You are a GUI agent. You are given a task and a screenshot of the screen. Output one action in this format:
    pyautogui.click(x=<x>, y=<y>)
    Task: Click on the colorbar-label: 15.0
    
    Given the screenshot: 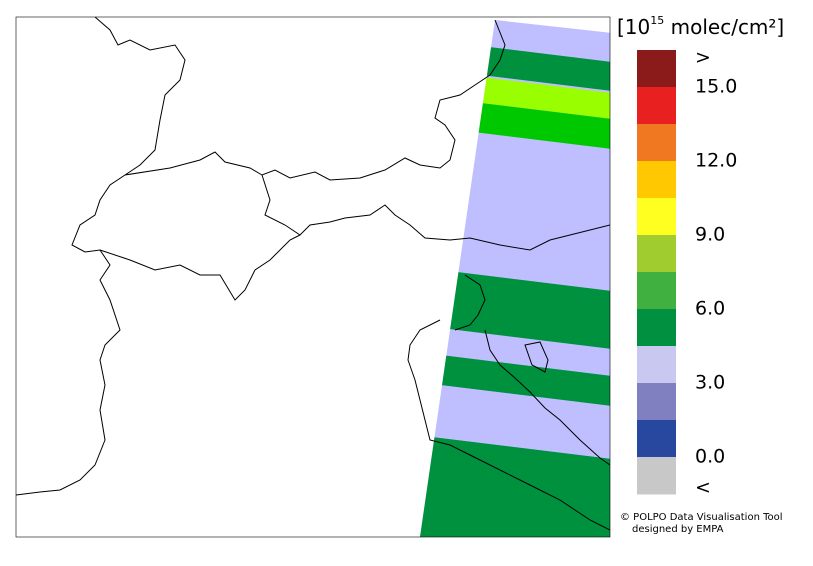 What is the action you would take?
    pyautogui.click(x=716, y=87)
    